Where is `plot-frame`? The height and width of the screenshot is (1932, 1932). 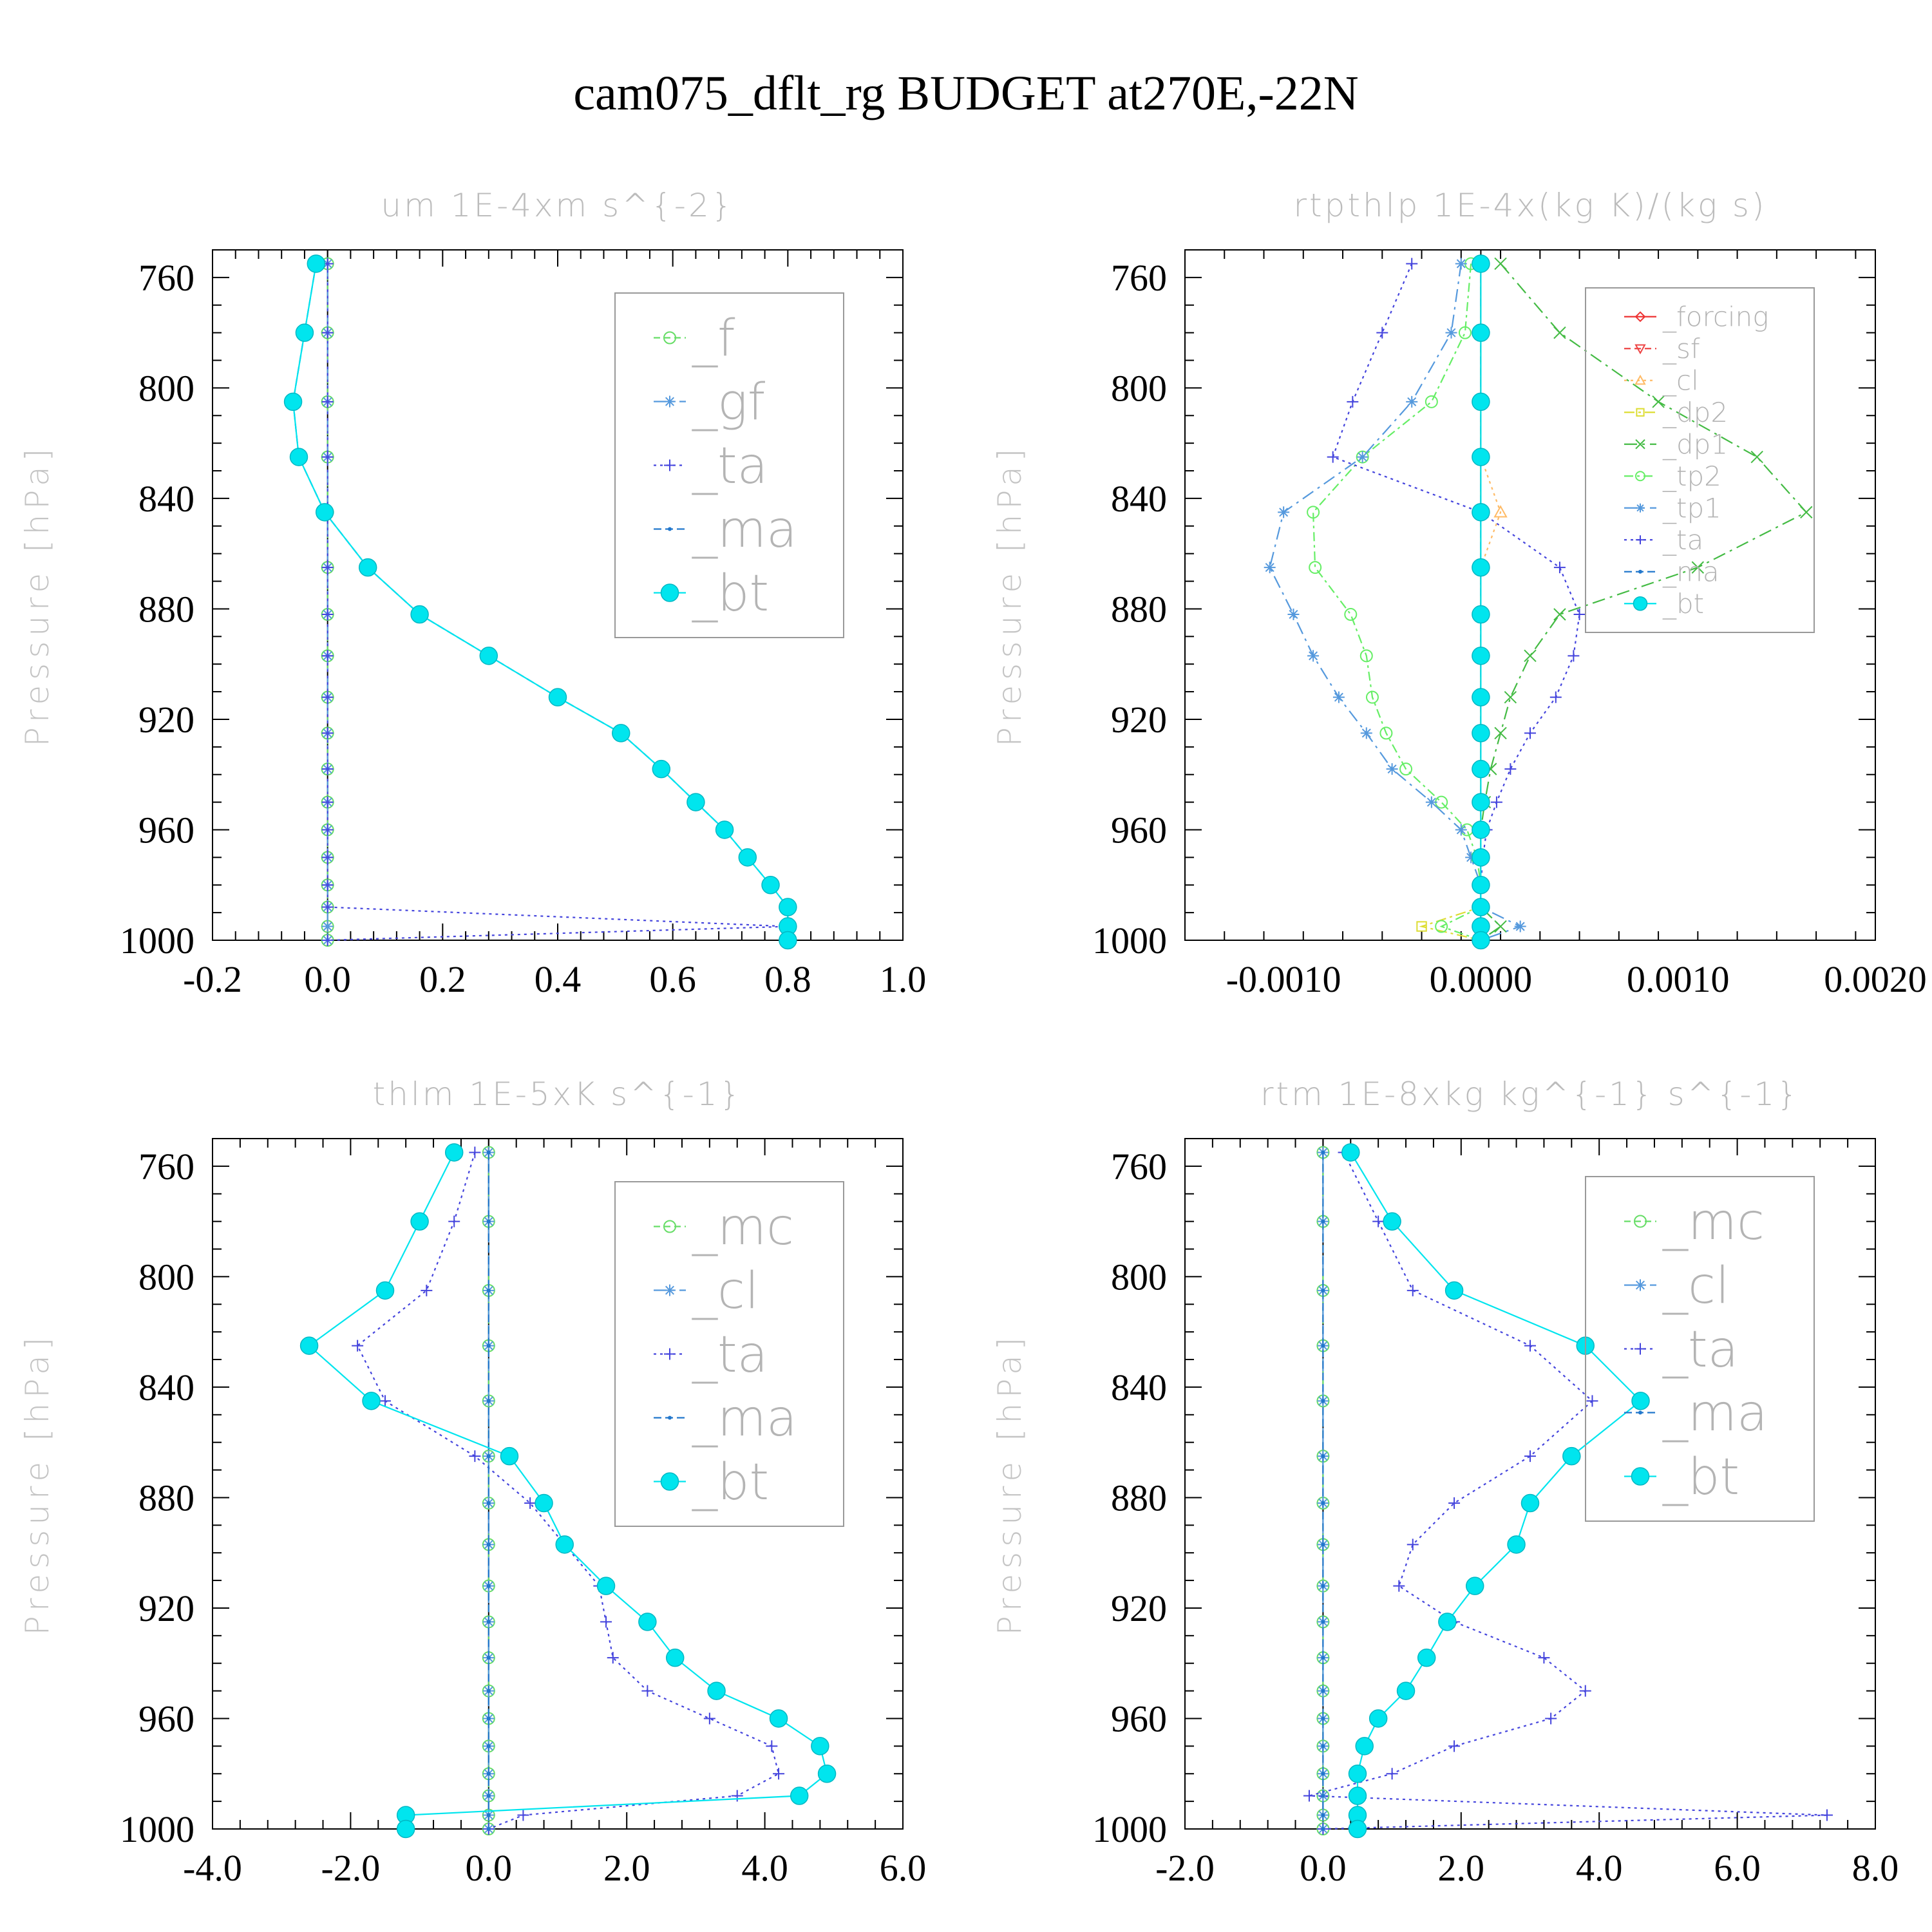 plot-frame is located at coordinates (1530, 1484).